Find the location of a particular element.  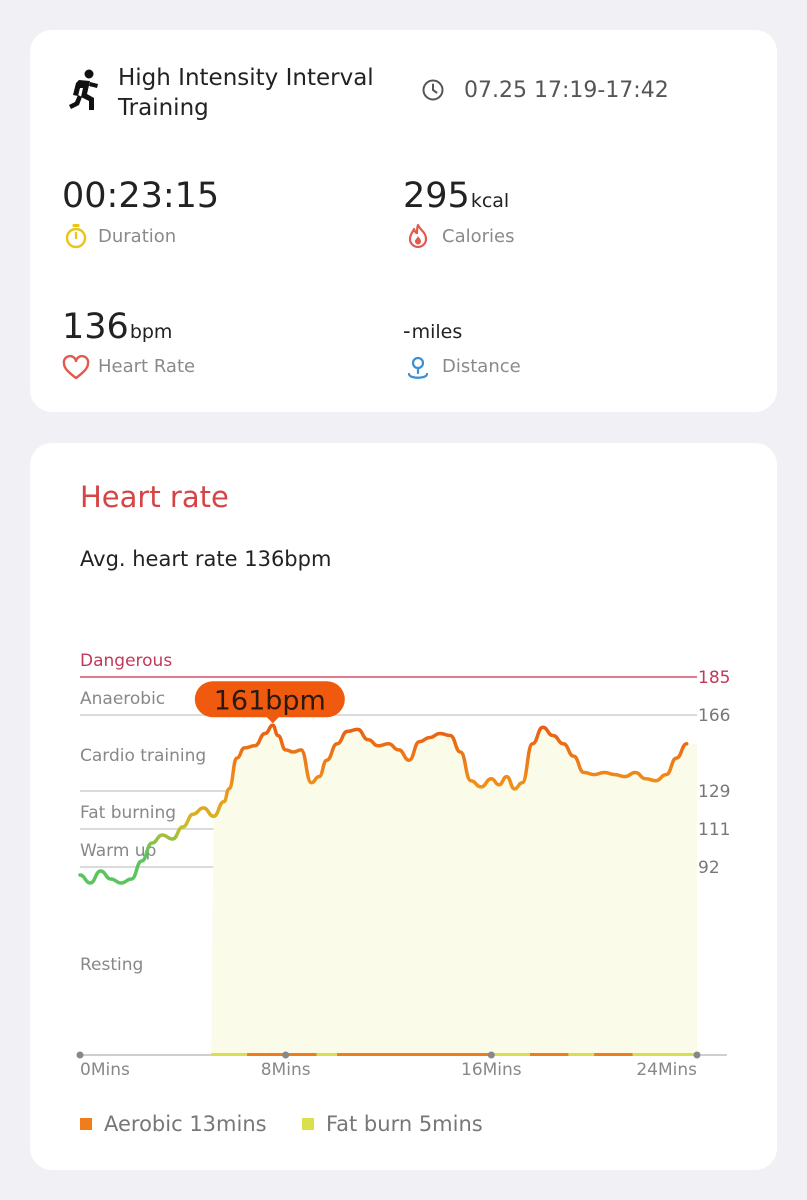

zone-label-fat-burning: Fat burning is located at coordinates (128, 813).